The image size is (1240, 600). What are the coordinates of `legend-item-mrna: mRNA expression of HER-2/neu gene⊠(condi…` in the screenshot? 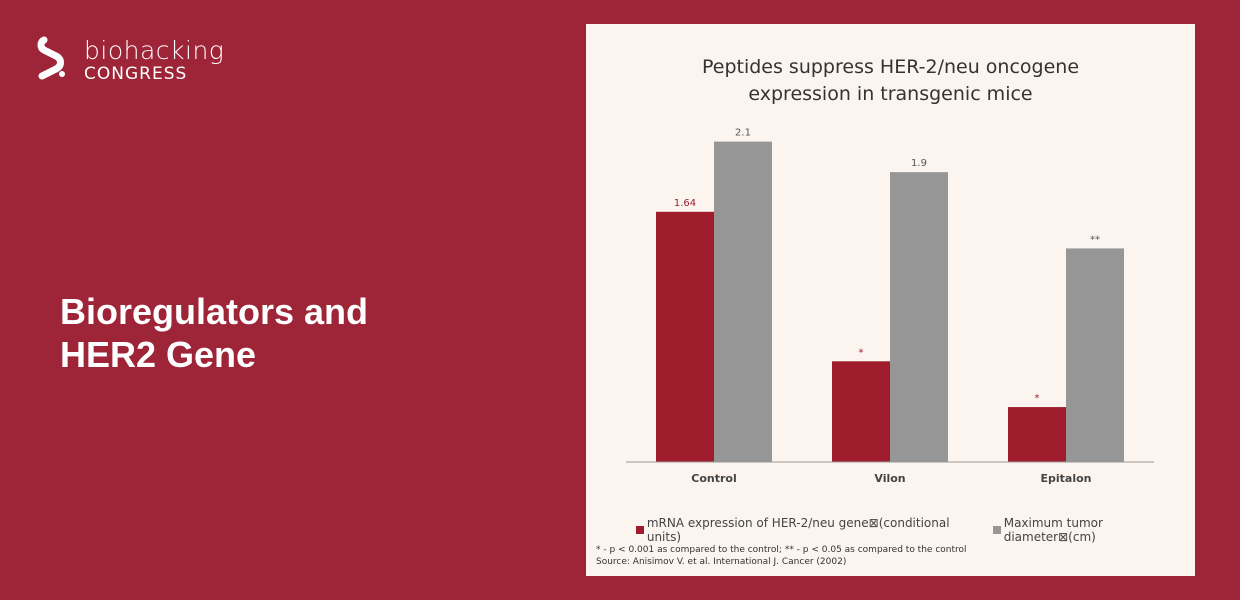 It's located at (808, 530).